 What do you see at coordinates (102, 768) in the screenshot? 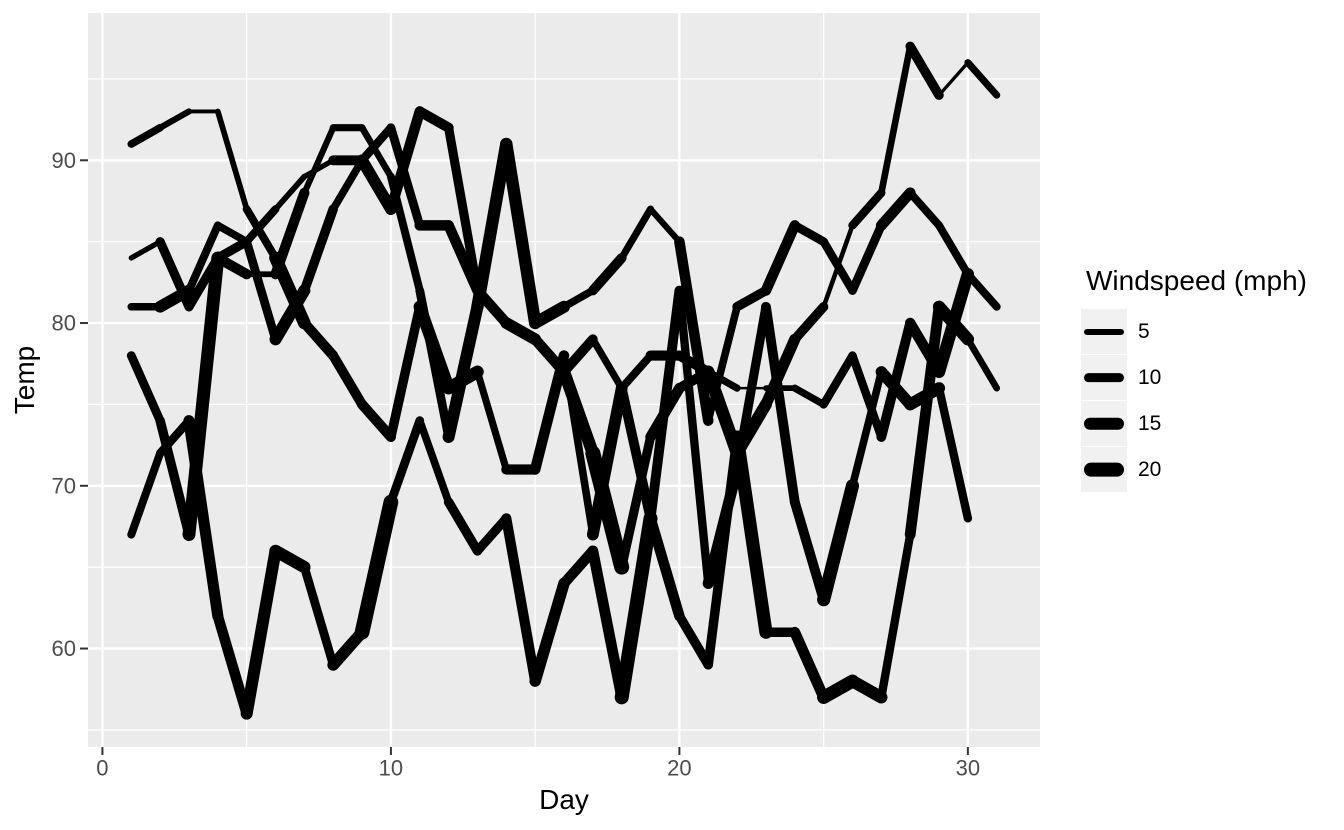
I see `x-tick-label: 0` at bounding box center [102, 768].